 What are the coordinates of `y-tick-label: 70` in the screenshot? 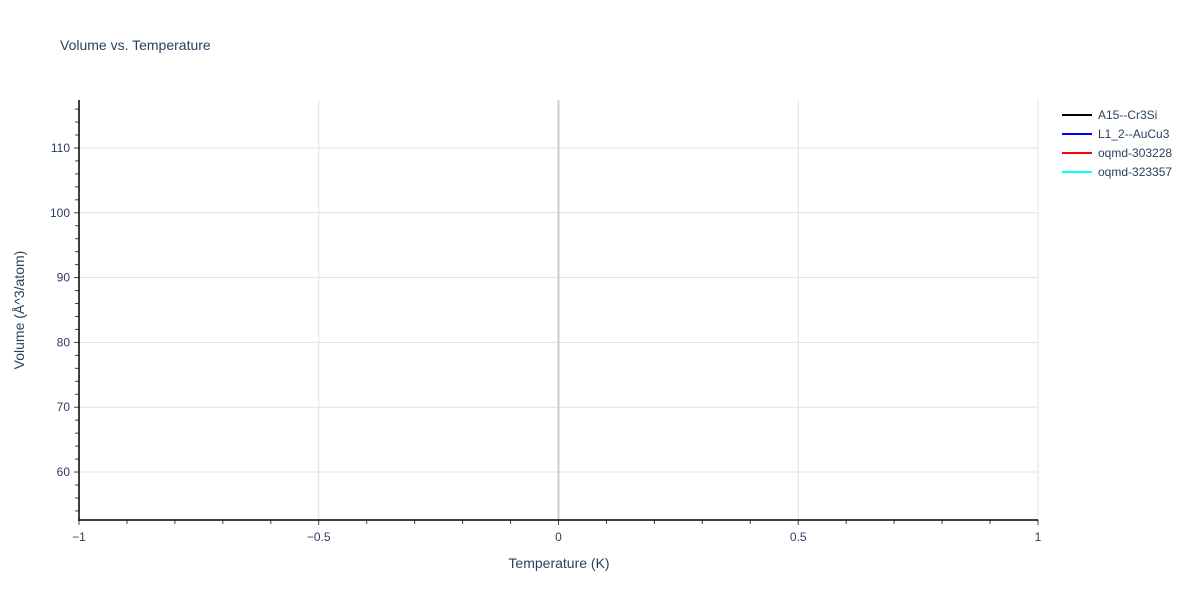 It's located at (64, 407).